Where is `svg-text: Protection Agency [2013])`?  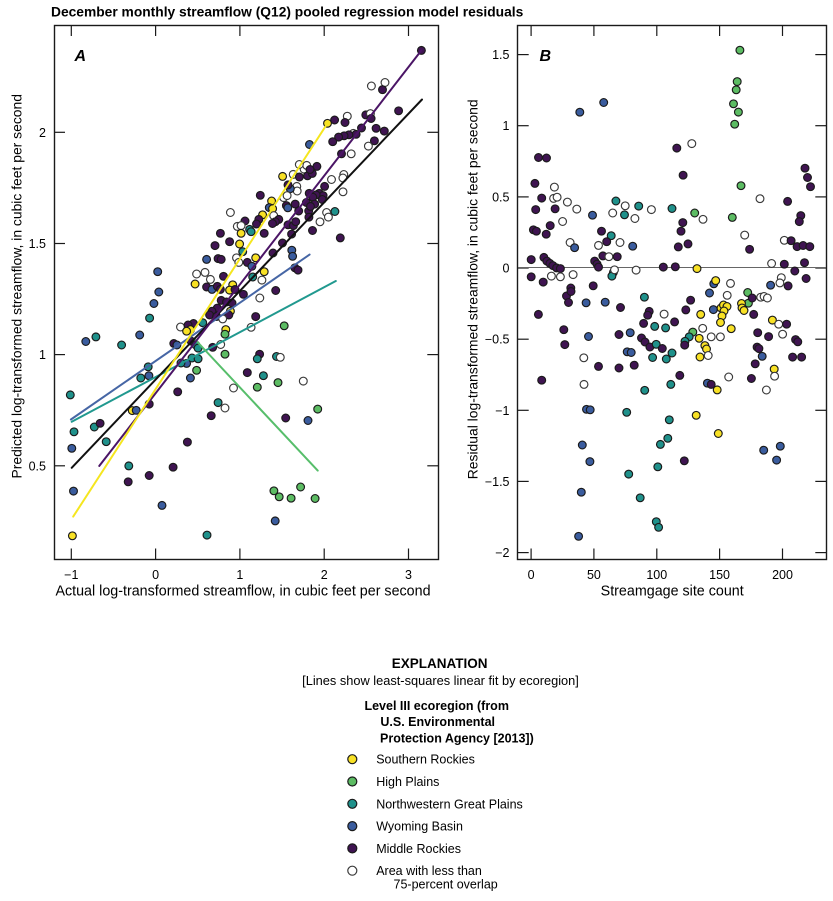
svg-text: Protection Agency [2013]) is located at coordinates (457, 739).